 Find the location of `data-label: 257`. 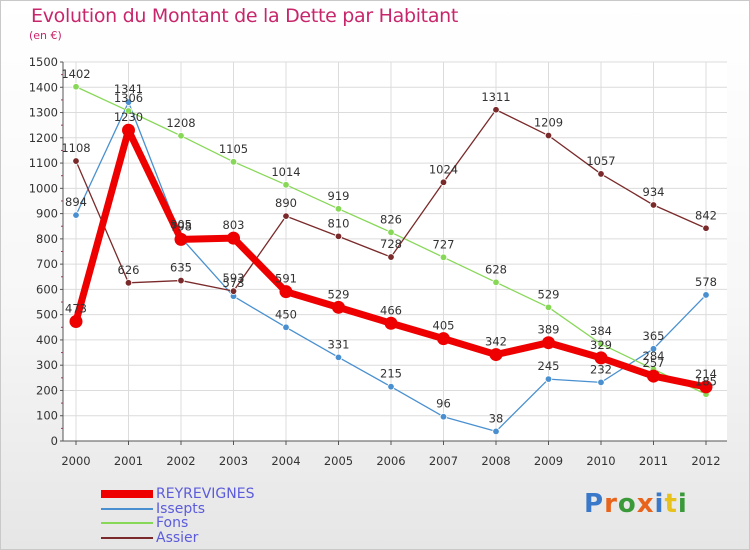

data-label: 257 is located at coordinates (654, 363).